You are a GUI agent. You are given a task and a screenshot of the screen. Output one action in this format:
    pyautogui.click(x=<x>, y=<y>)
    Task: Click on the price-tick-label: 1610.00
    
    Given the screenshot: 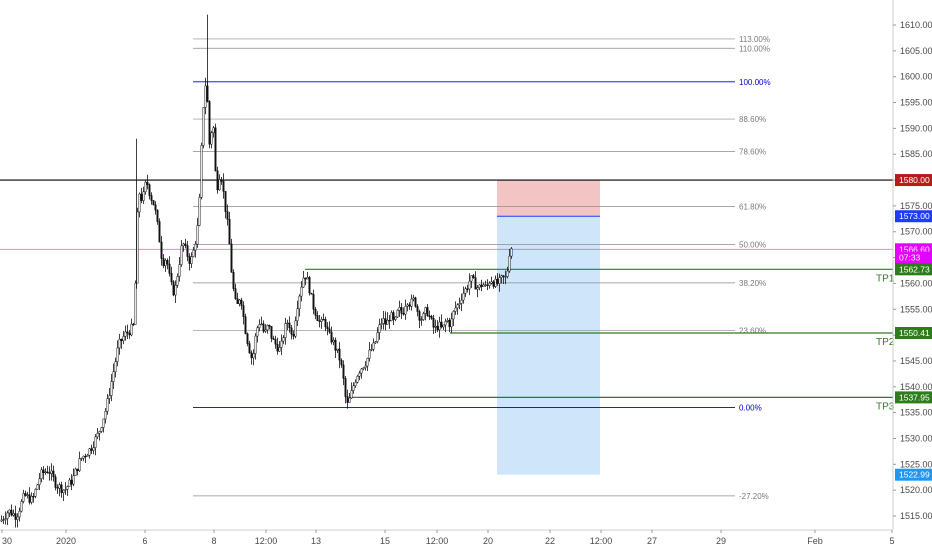 What is the action you would take?
    pyautogui.click(x=916, y=25)
    